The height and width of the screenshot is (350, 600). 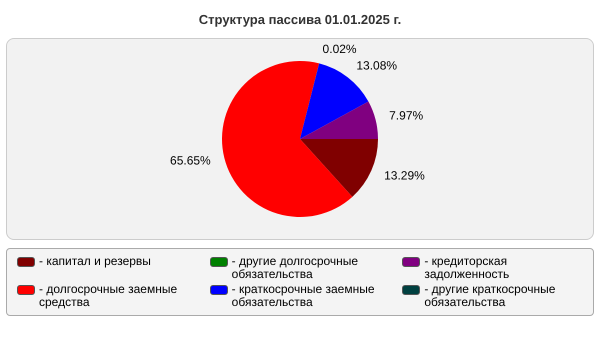 I want to click on data-label: 13.08%, so click(x=377, y=65).